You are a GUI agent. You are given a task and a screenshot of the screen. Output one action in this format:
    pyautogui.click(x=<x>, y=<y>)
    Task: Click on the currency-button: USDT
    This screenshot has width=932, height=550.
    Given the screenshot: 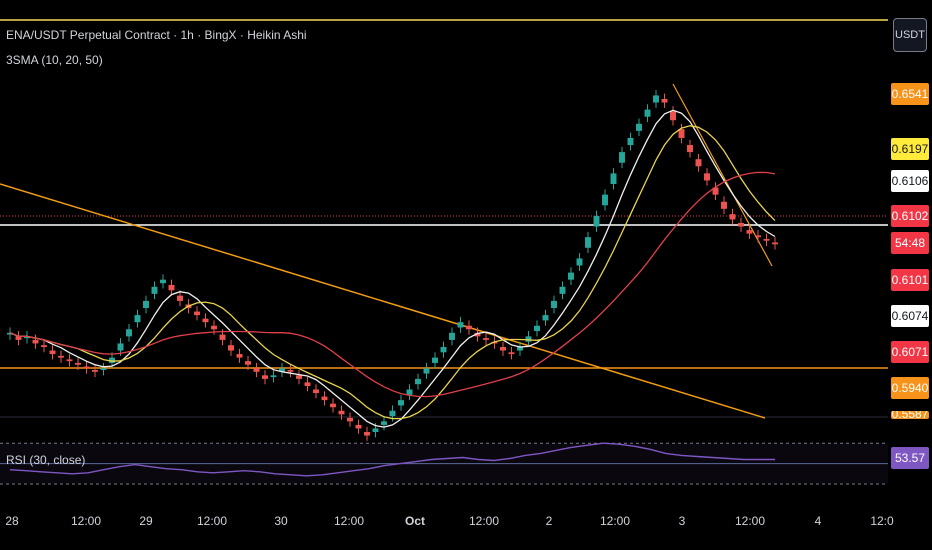 What is the action you would take?
    pyautogui.click(x=910, y=35)
    